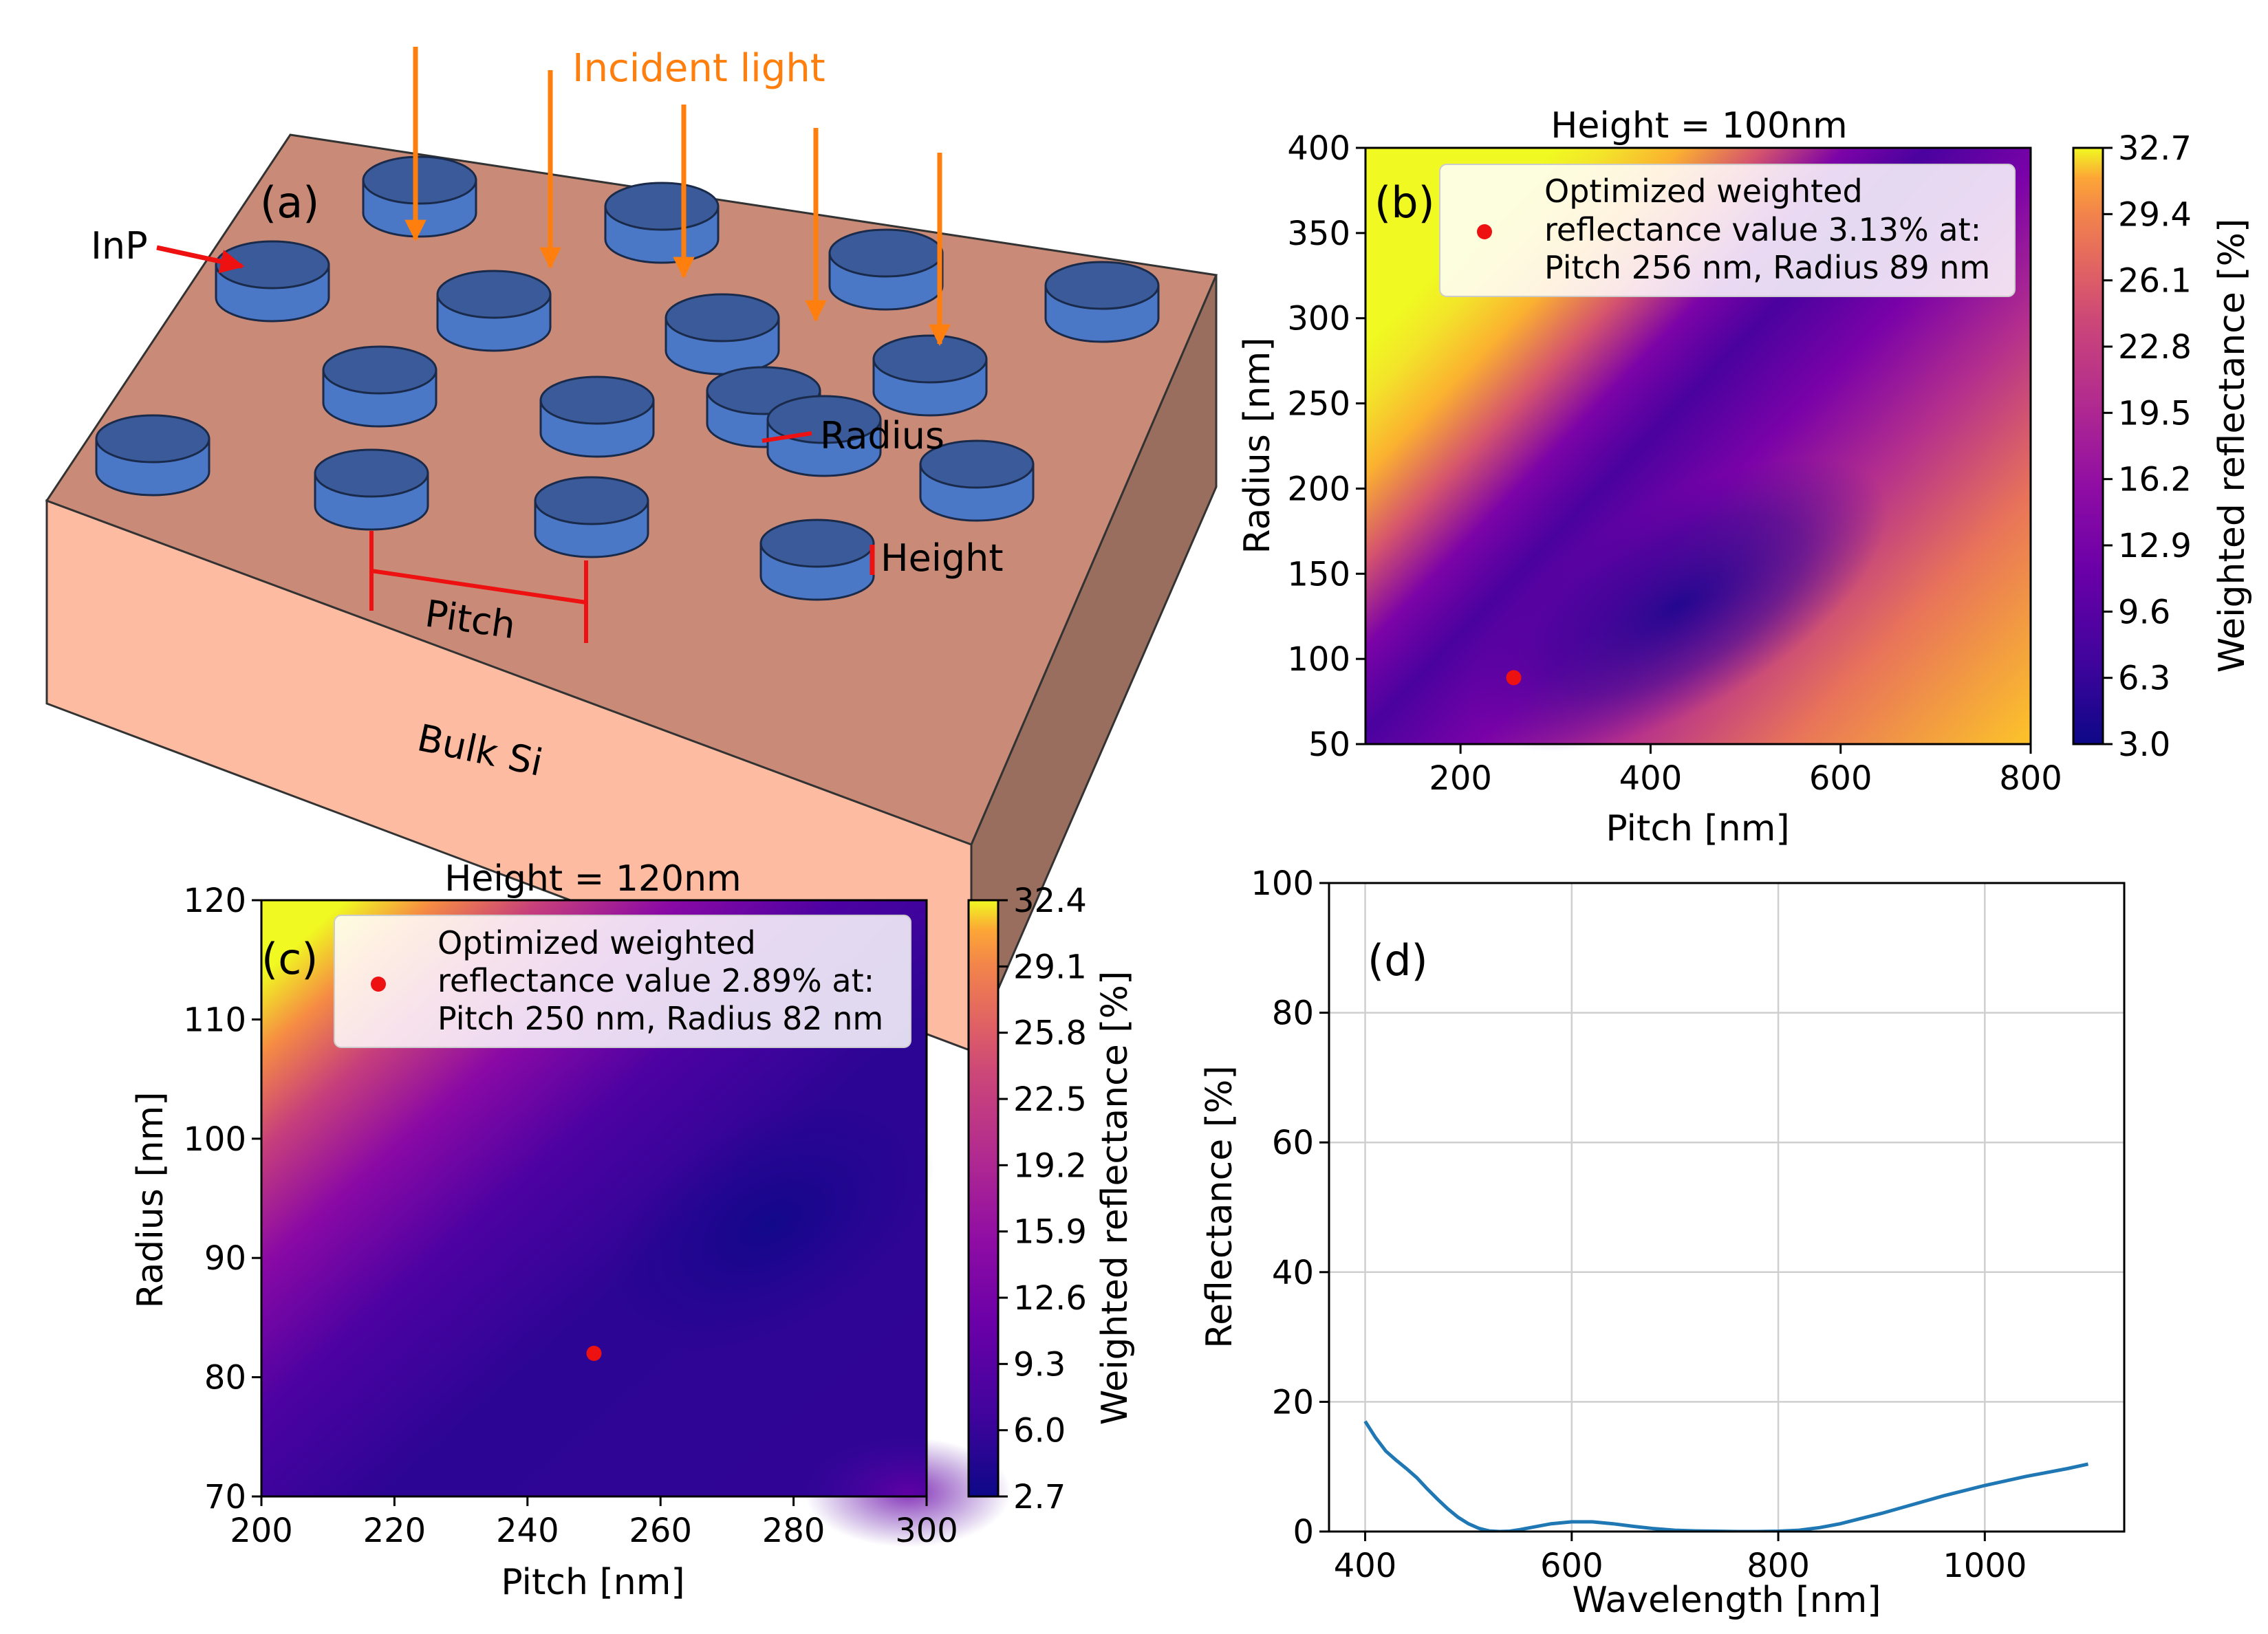 This screenshot has height=1634, width=2268. What do you see at coordinates (225, 1258) in the screenshot?
I see `y-tick-label: 90` at bounding box center [225, 1258].